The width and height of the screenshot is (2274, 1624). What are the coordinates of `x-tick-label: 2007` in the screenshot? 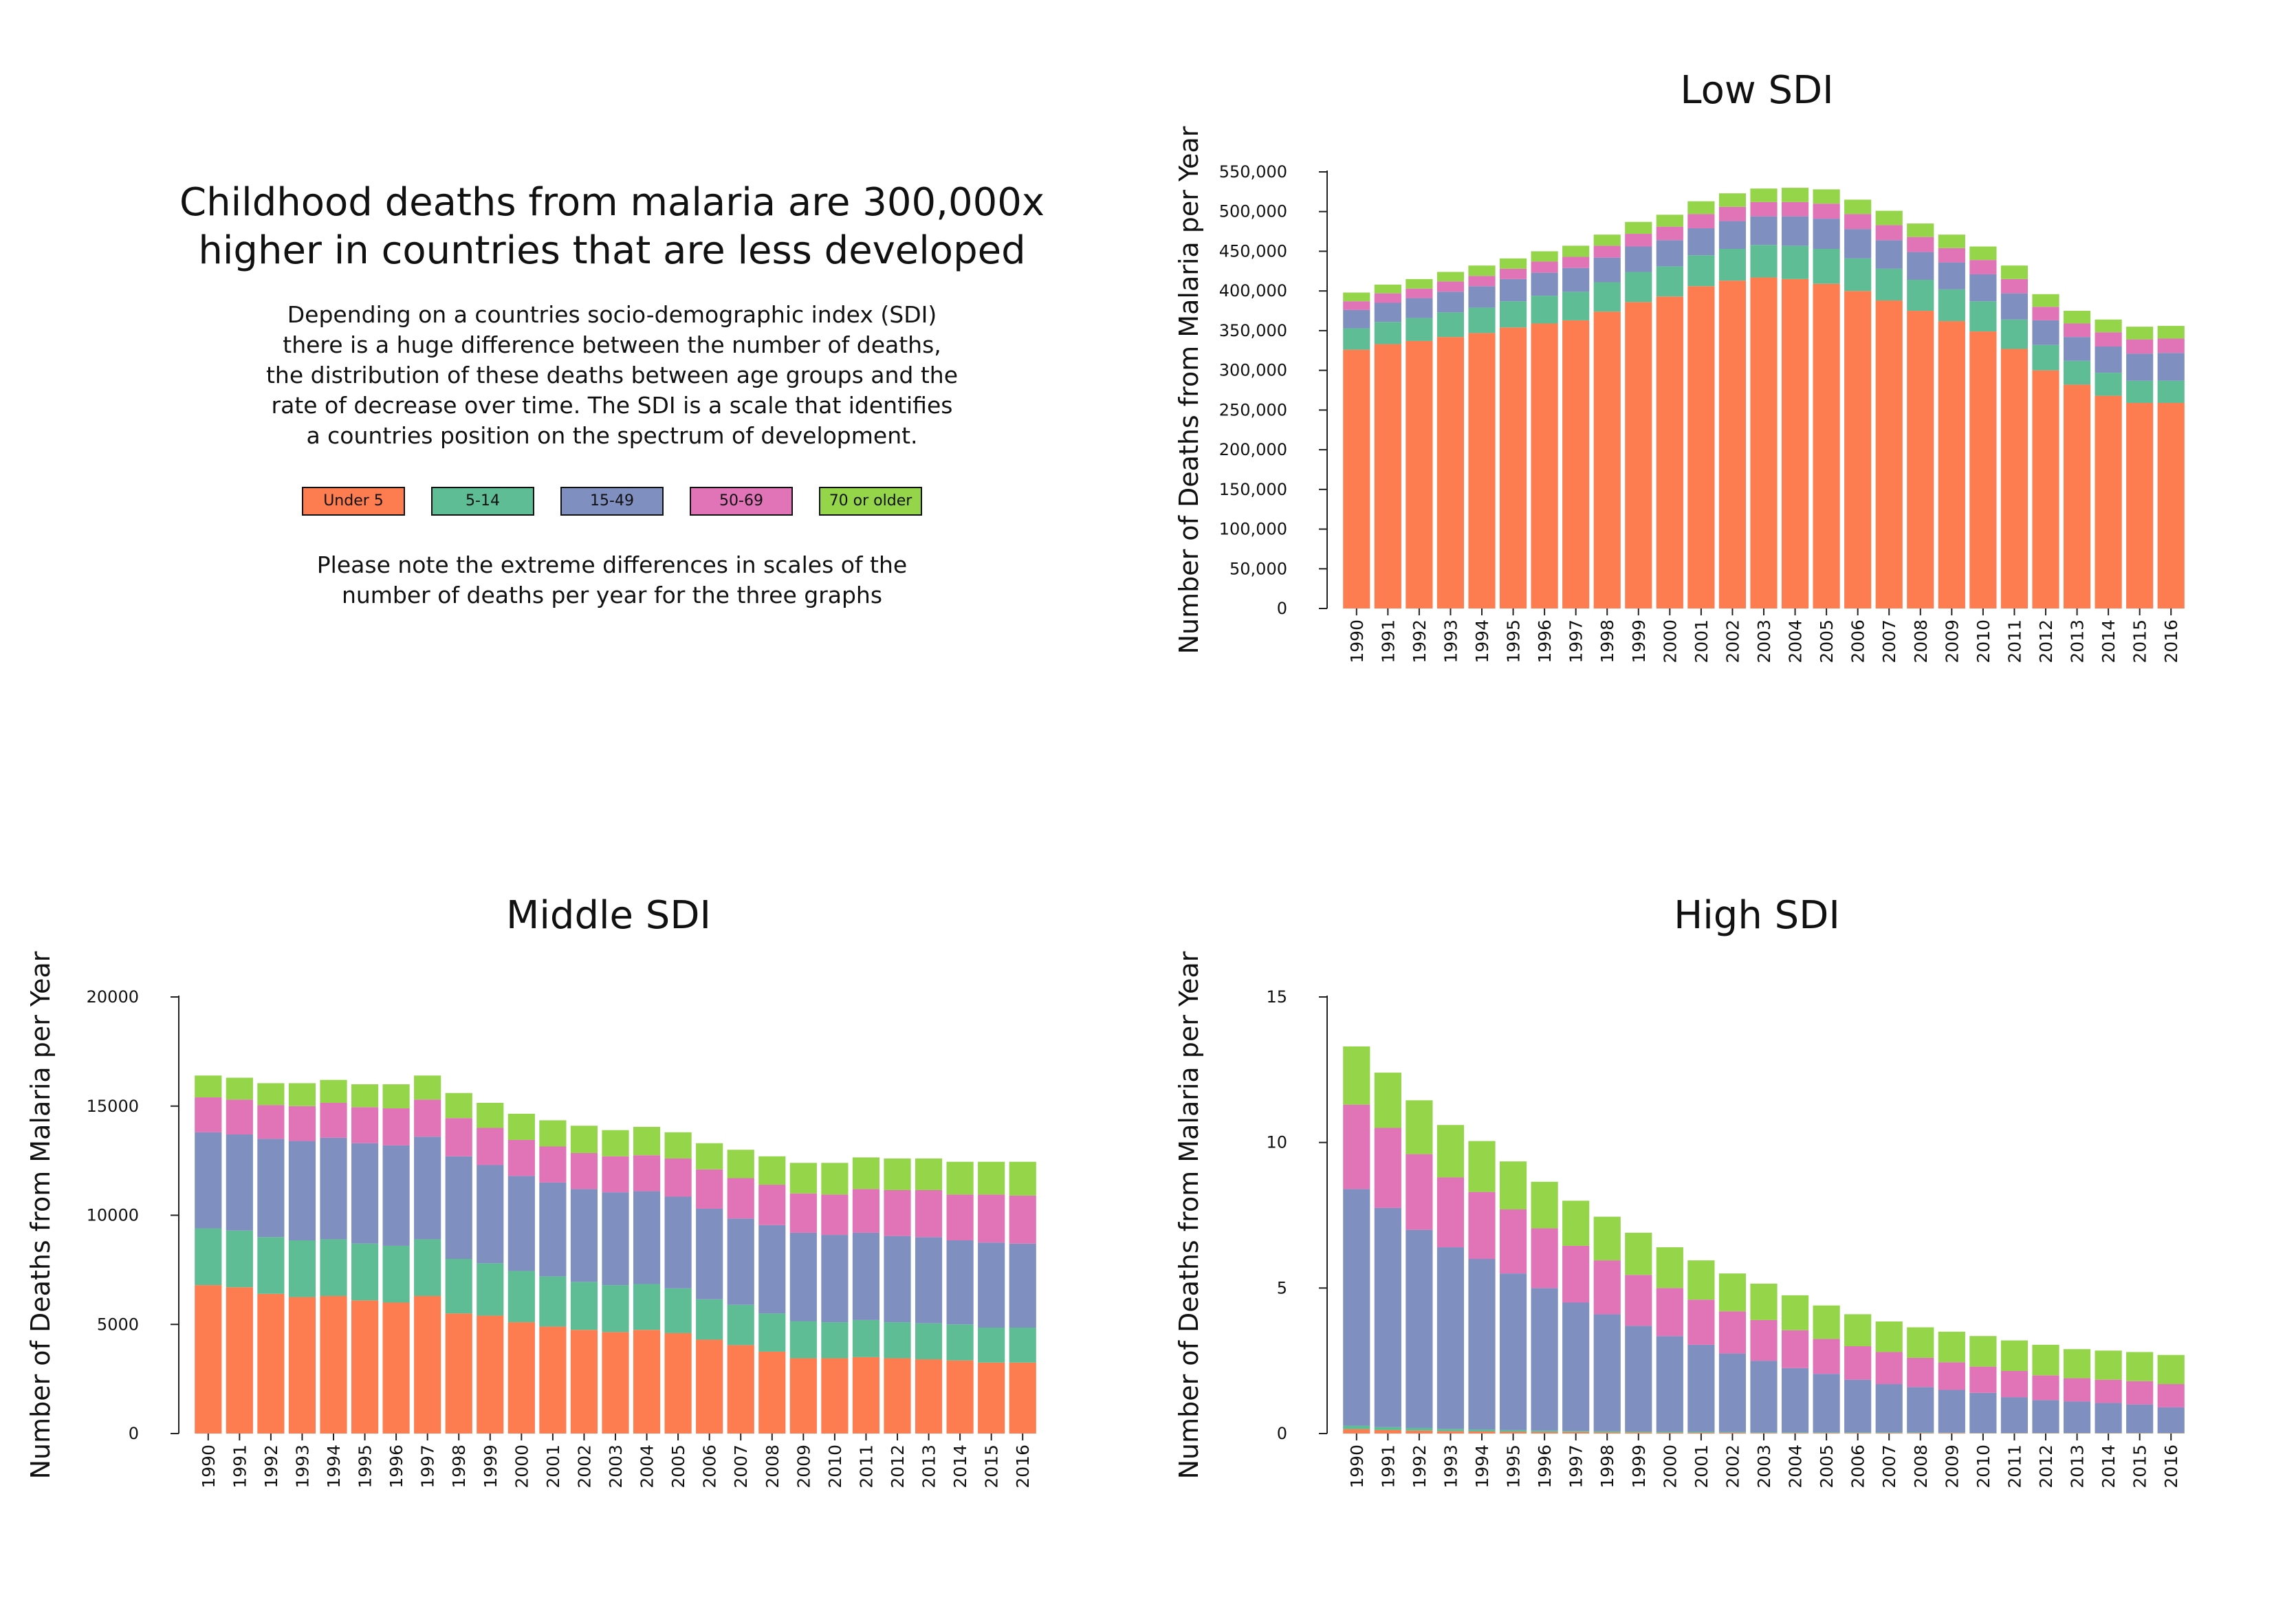 It's located at (1889, 1467).